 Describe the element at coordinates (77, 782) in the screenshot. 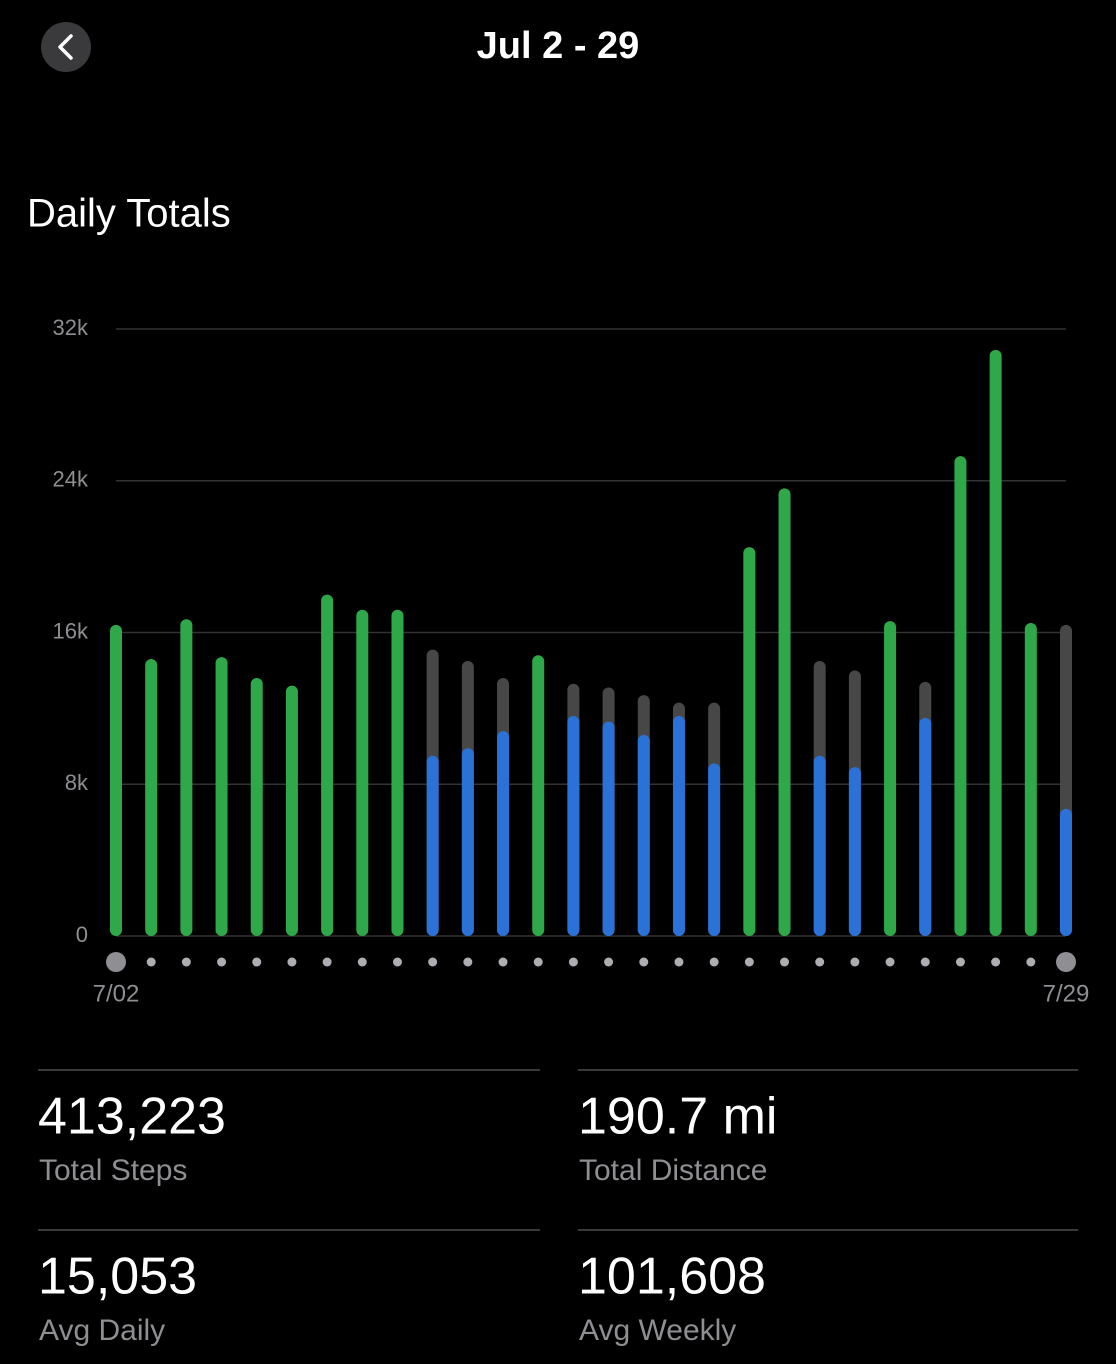

I see `y-tick-label: 8k` at that location.